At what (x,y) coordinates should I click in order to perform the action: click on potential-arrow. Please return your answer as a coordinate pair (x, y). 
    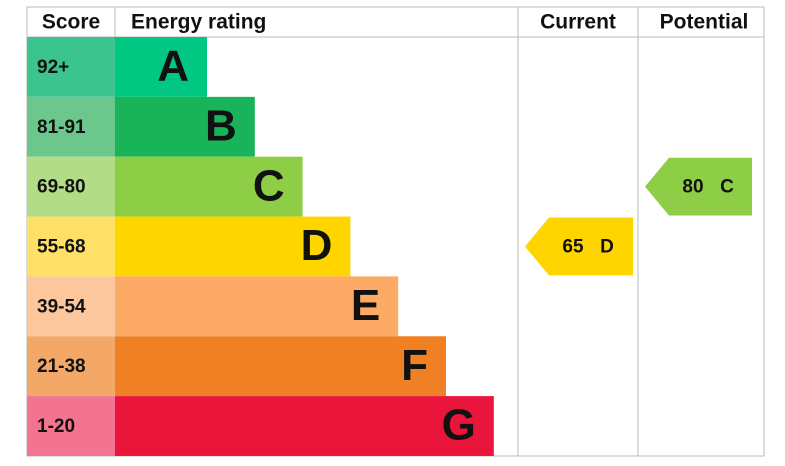
    Looking at the image, I should click on (698, 186).